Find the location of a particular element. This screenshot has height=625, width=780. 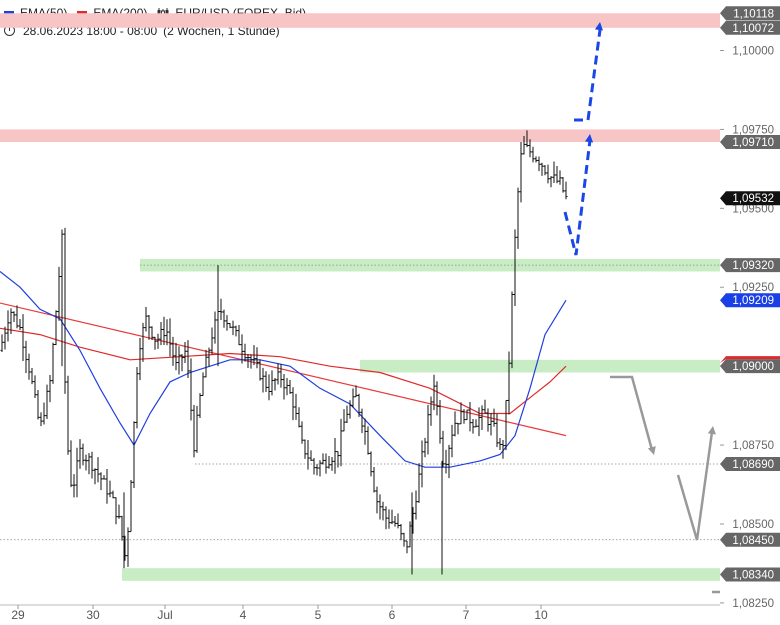

x-tick-label: 10 is located at coordinates (541, 615).